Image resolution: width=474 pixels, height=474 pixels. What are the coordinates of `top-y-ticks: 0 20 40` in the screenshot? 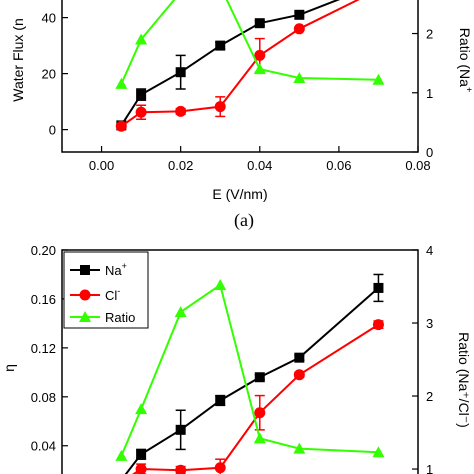 It's located at (55, 74).